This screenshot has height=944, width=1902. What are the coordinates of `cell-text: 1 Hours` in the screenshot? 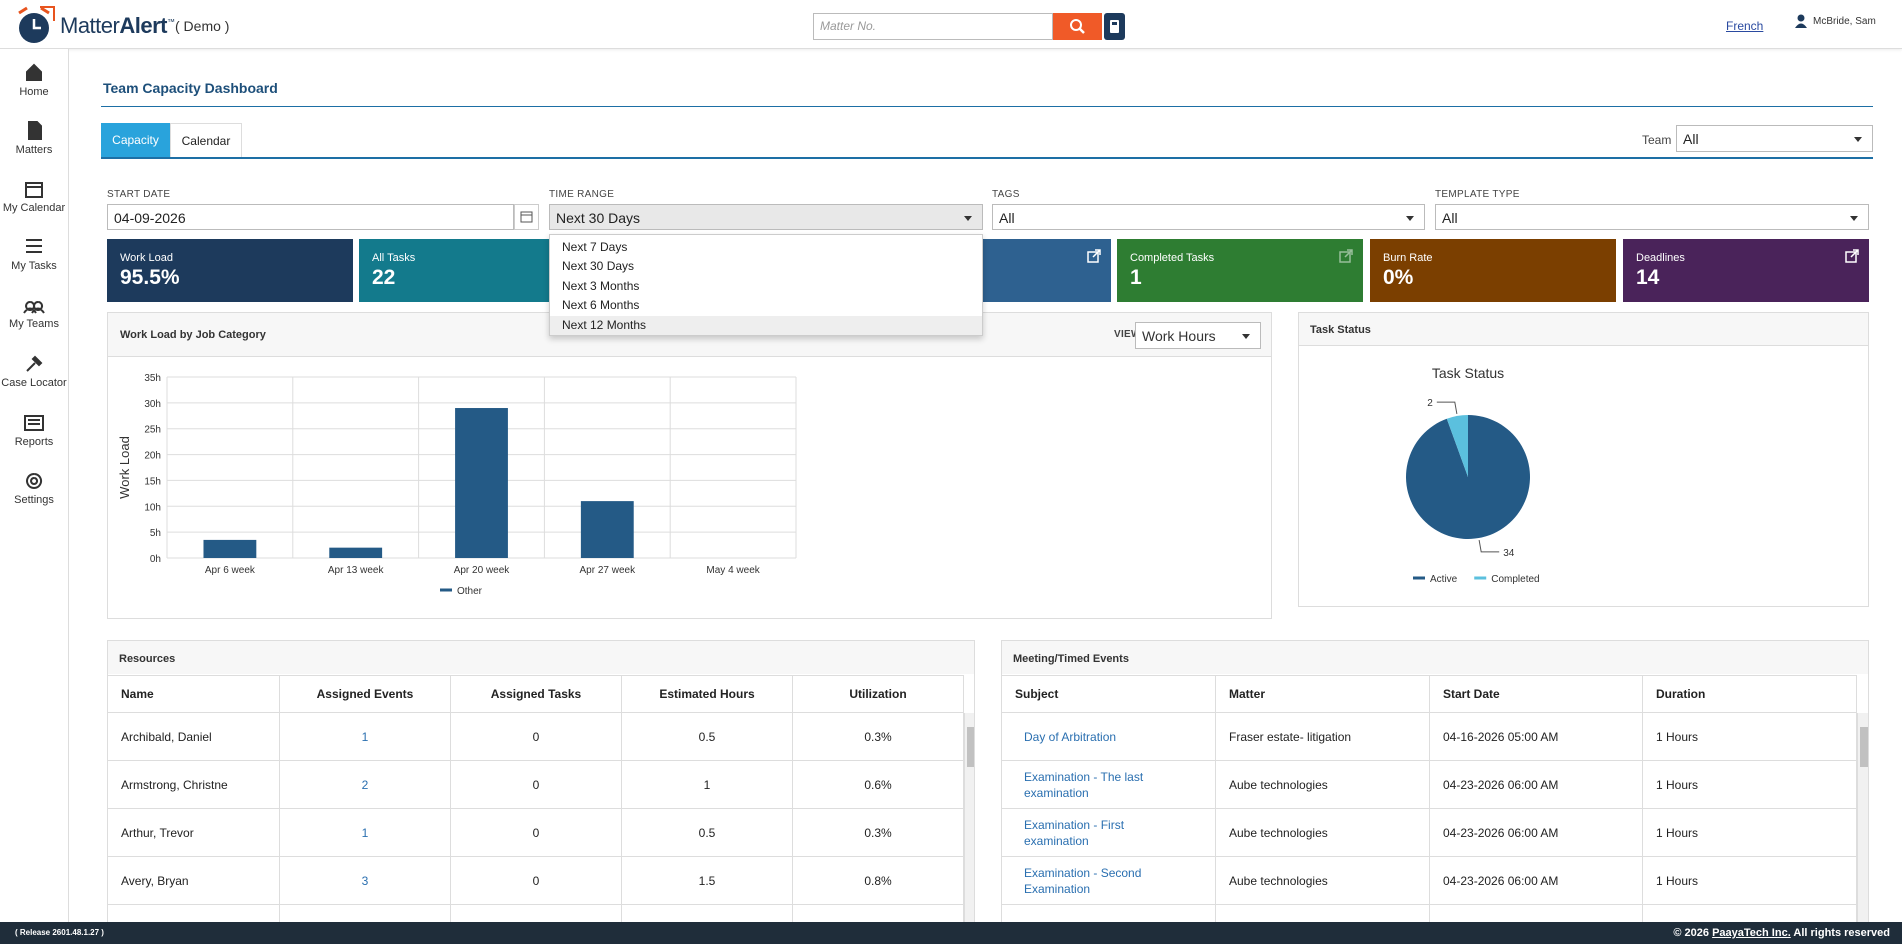 It's located at (1677, 880).